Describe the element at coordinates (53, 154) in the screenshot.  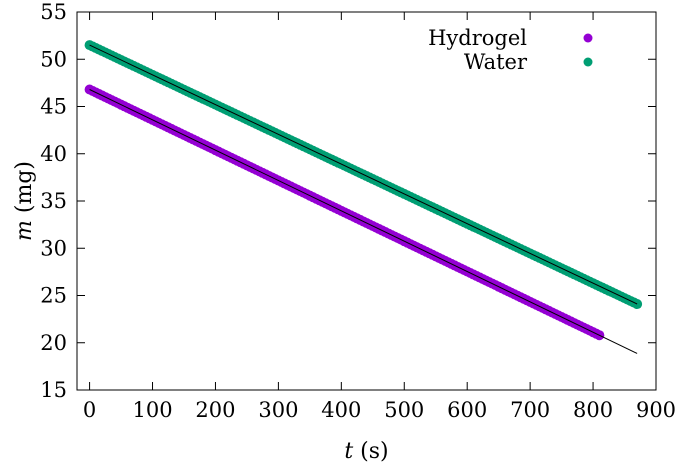
I see `y-tick-label-40: 40` at that location.